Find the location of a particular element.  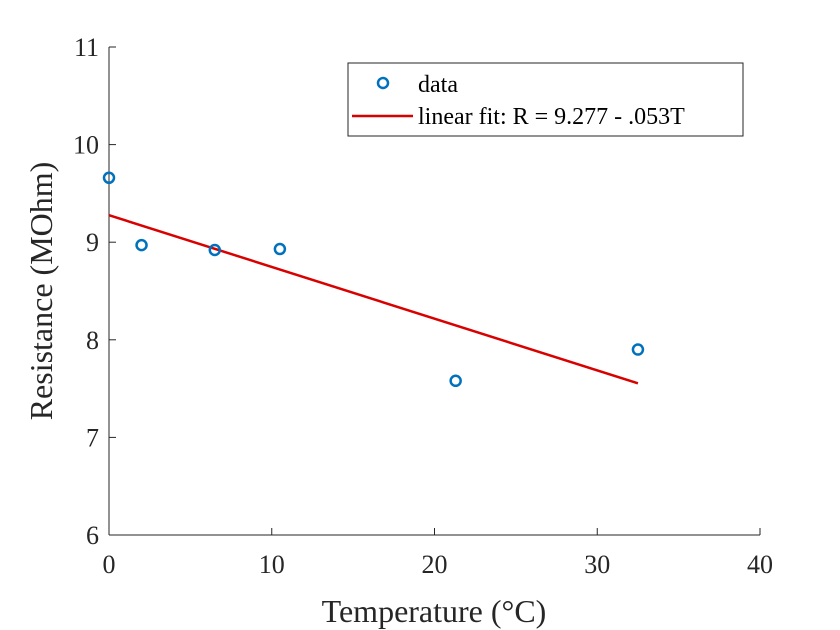

x-ticks: 0 10 20 30 40 is located at coordinates (438, 553).